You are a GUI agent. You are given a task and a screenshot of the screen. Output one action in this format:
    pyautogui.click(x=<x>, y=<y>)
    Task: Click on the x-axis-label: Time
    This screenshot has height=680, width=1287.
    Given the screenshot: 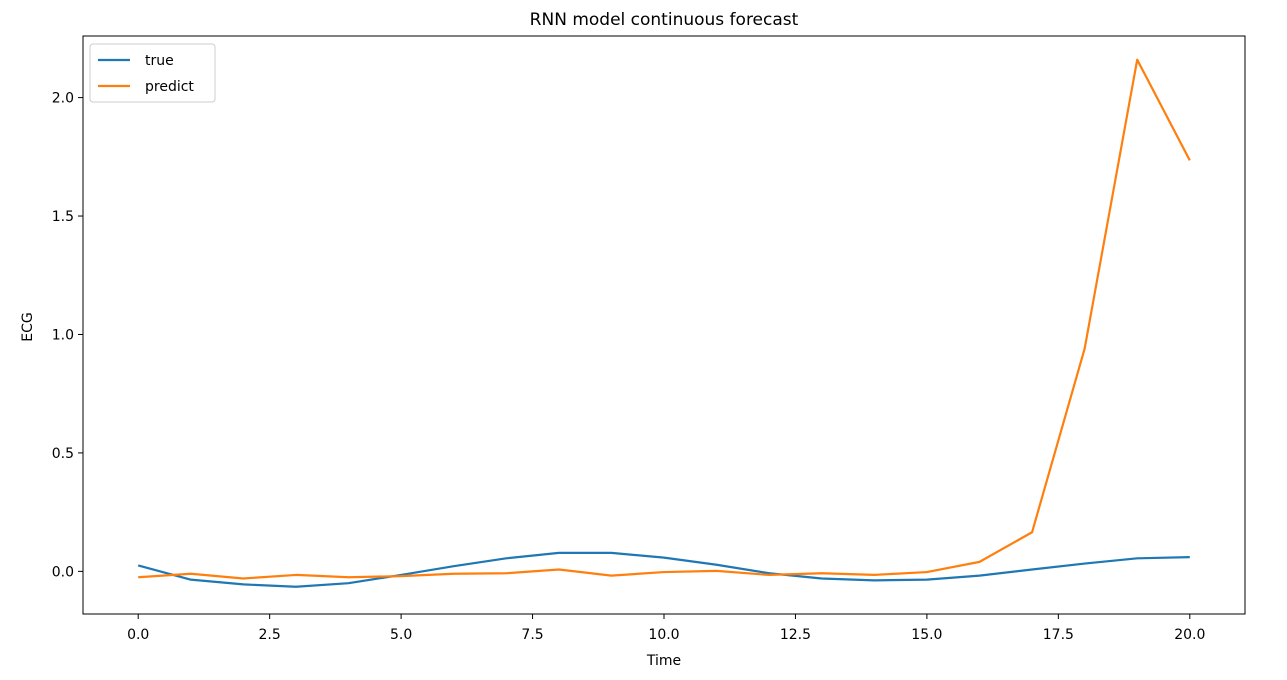 What is the action you would take?
    pyautogui.click(x=663, y=661)
    